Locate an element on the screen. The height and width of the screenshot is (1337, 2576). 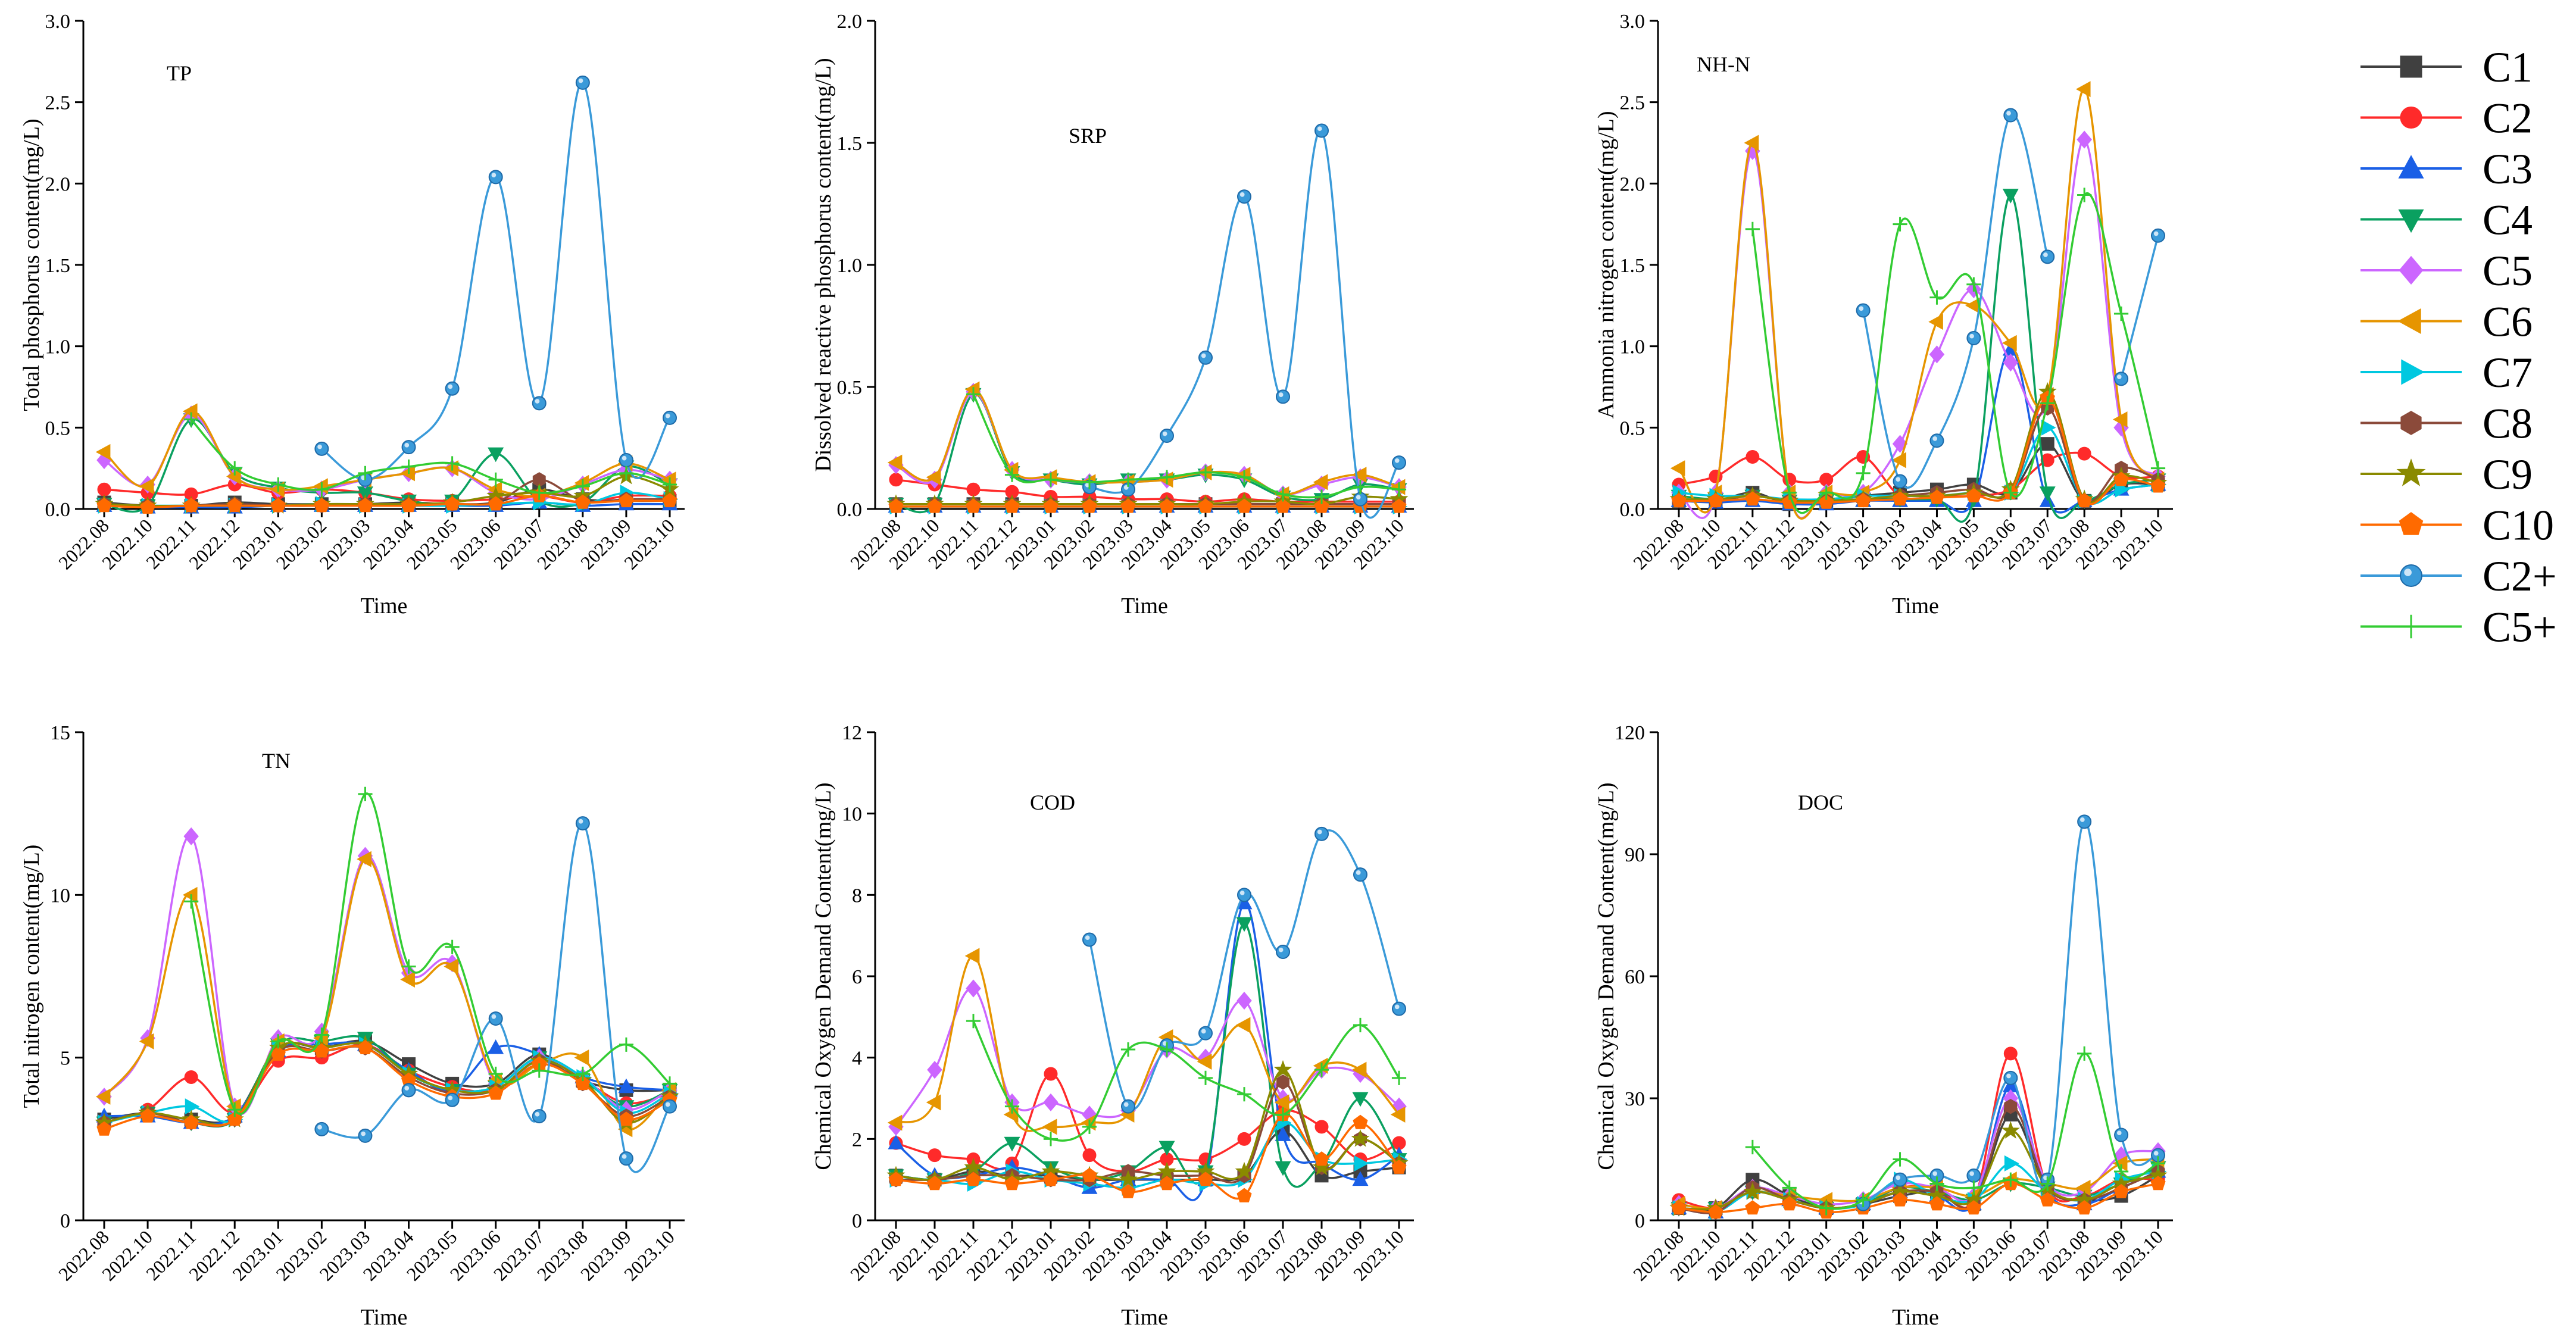
nh-line-C2+ is located at coordinates (2139, 307).